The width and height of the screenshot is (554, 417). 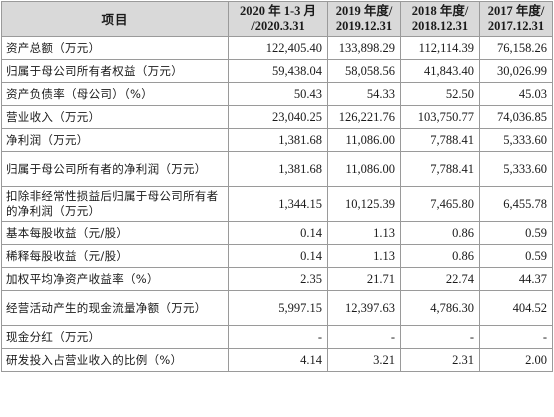 I want to click on cell-value: 76,158.26, so click(x=516, y=48).